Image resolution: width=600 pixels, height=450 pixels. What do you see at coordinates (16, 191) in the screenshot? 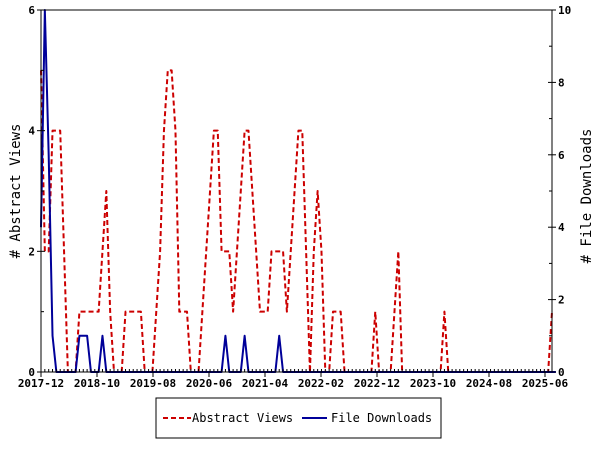
I see `left-axis-title: # Abstract Views` at bounding box center [16, 191].